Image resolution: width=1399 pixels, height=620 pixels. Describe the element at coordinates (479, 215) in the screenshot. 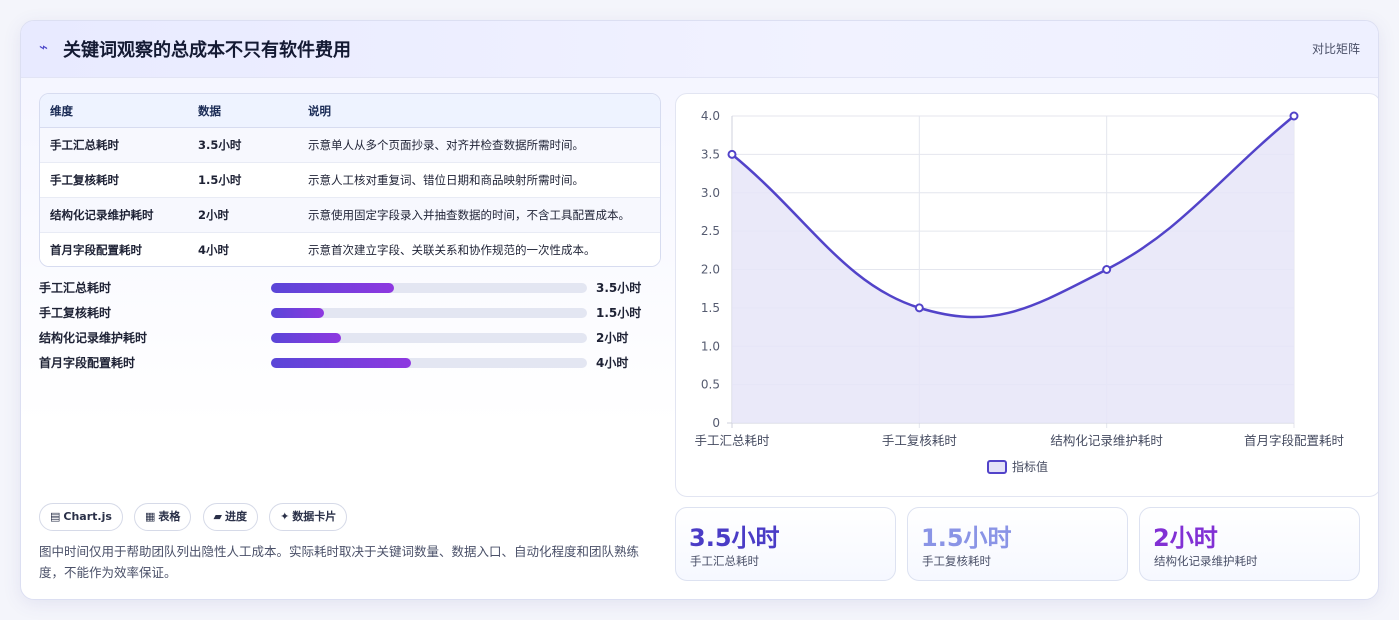

I see `table-cell: 示意使用固定字段录入并抽查数据的时间，不含工具配置成本。` at that location.